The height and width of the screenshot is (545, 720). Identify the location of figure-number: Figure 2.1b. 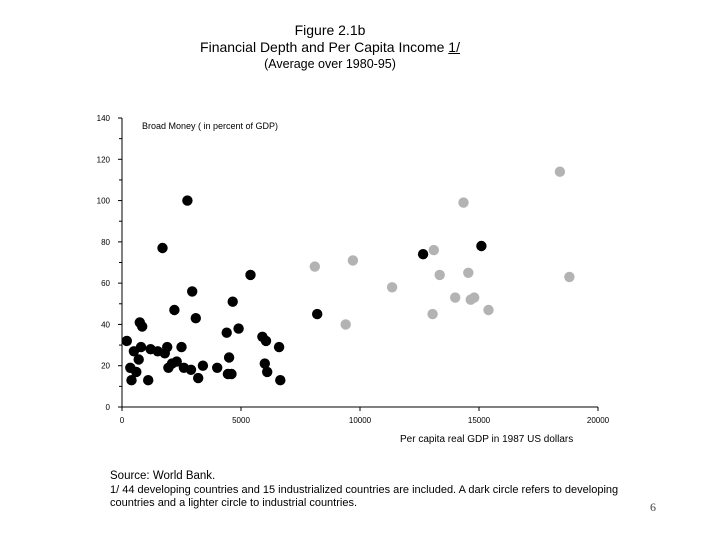
(330, 30).